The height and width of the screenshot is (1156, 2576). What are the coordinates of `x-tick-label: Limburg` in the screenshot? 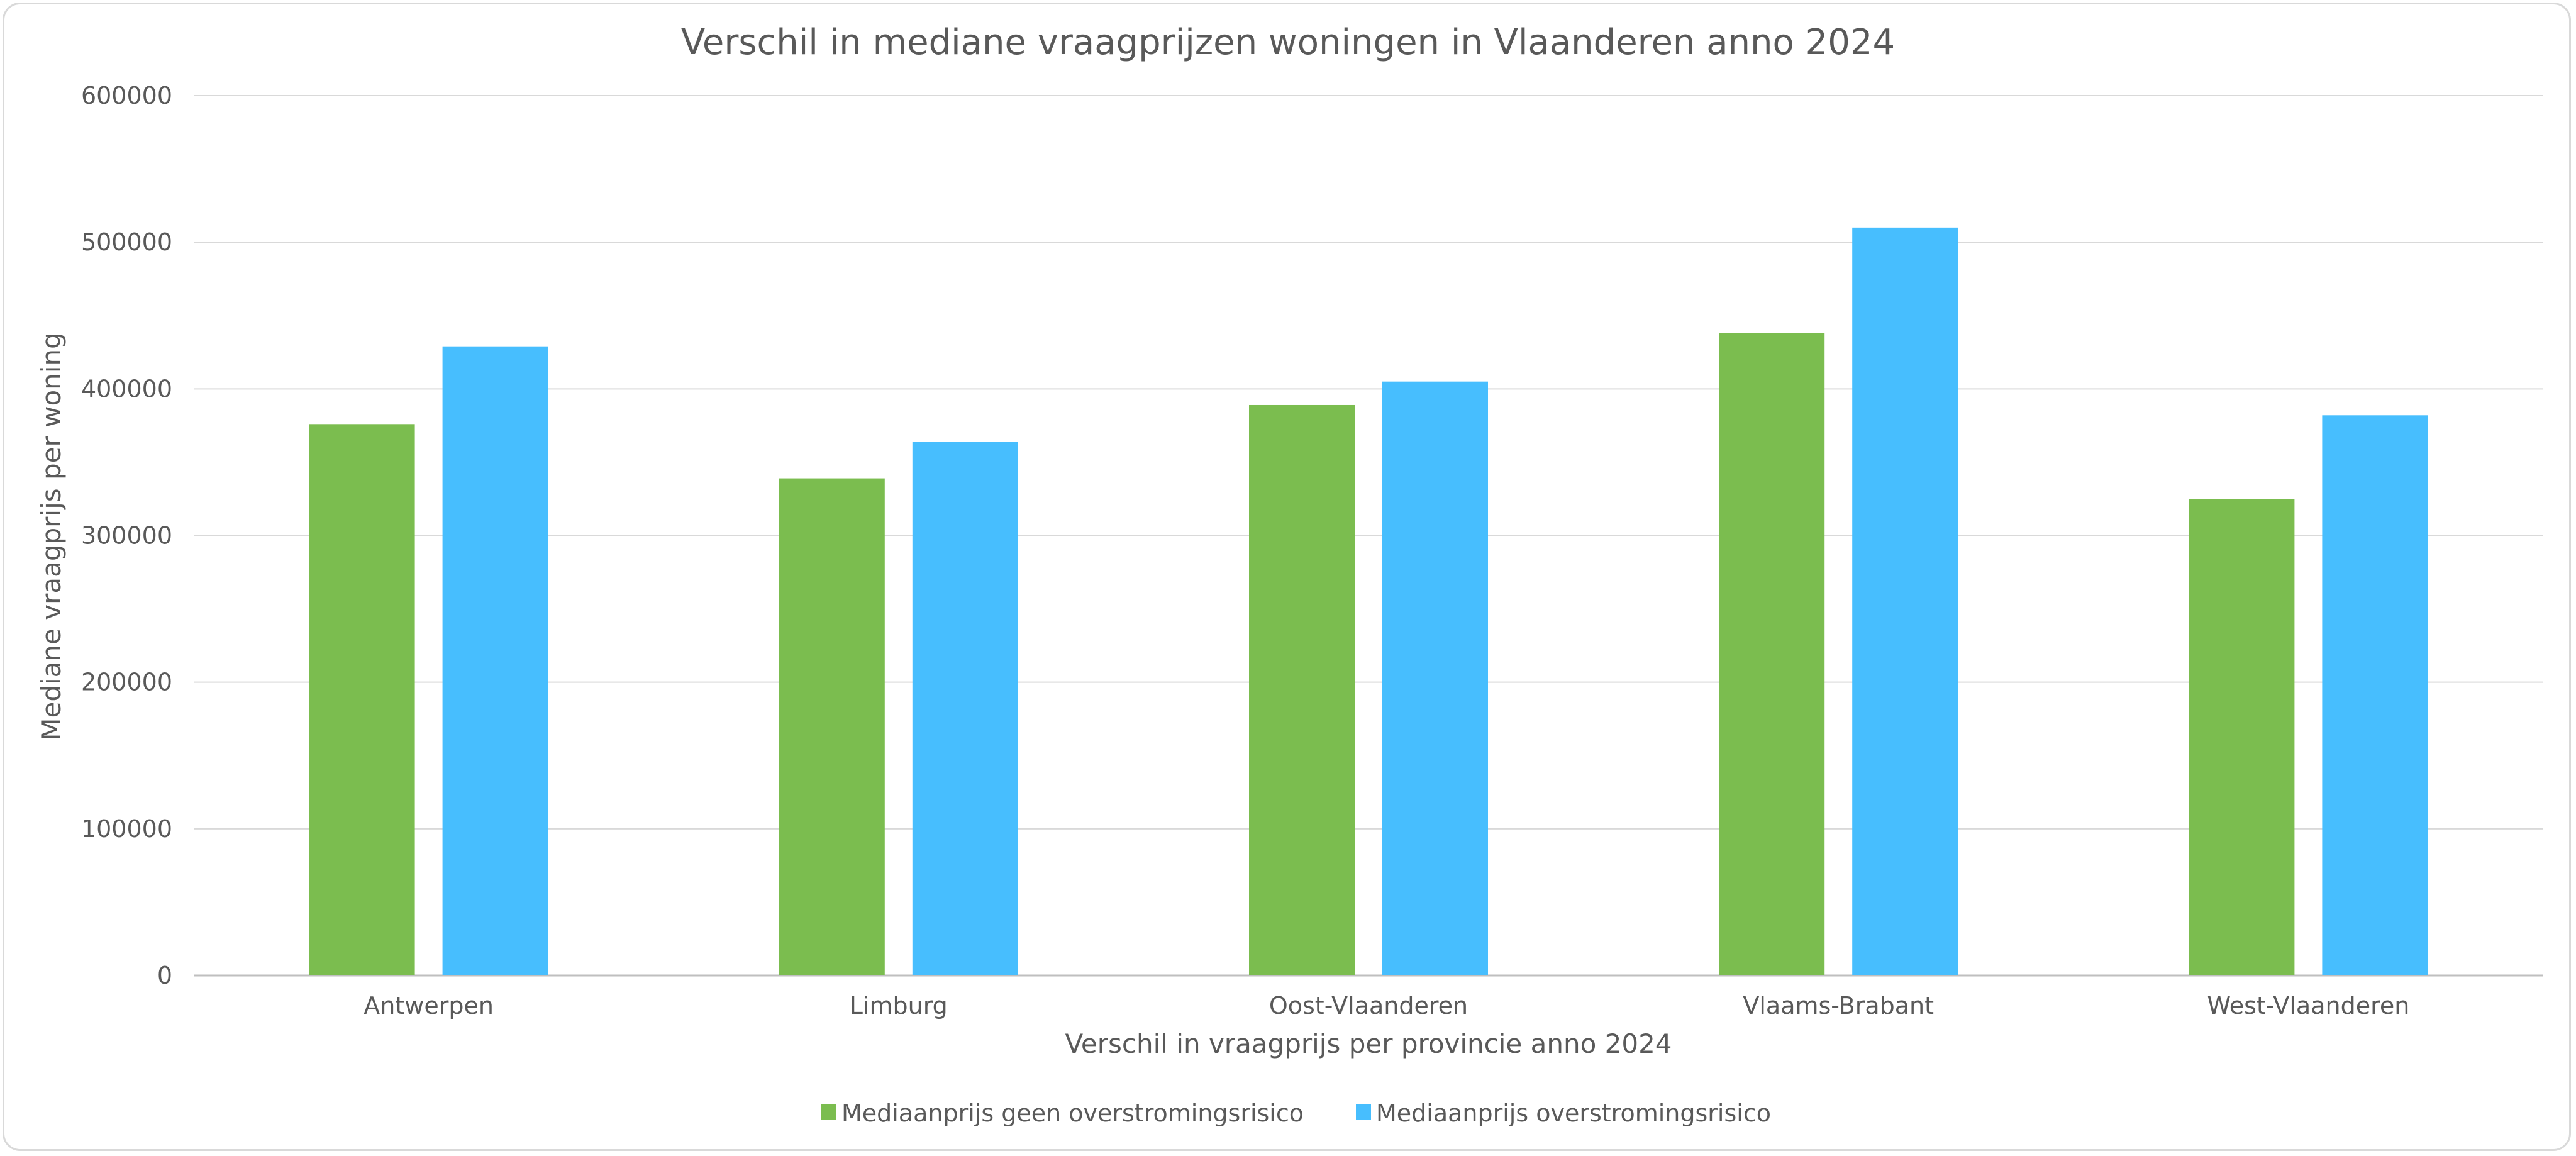 It's located at (899, 1006).